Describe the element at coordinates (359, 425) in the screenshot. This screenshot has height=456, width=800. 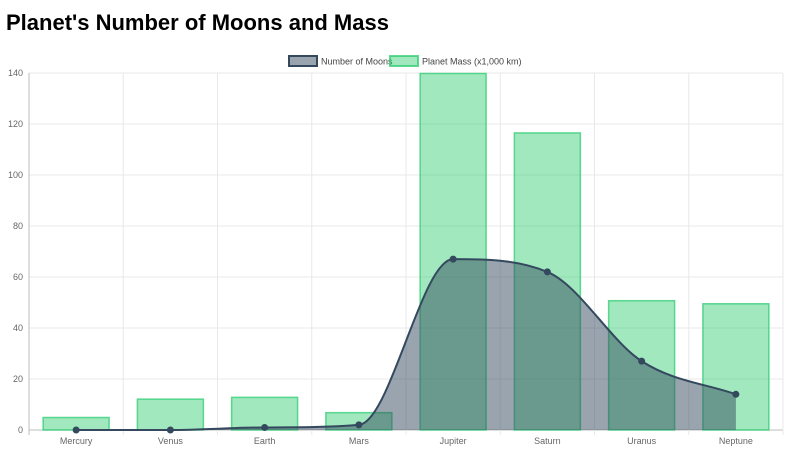
I see `line-point-mars` at that location.